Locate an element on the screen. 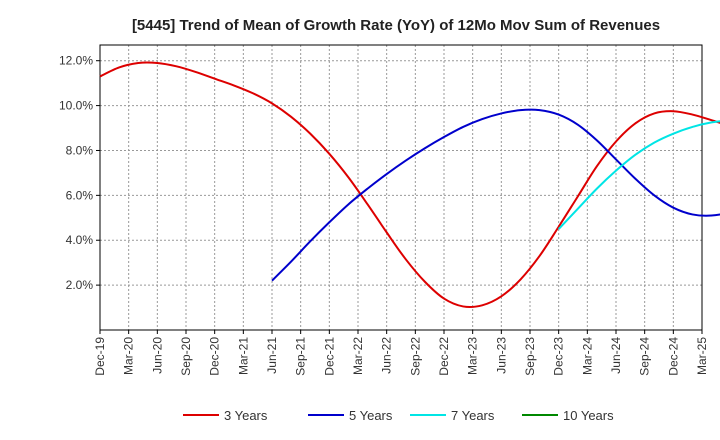 This screenshot has width=720, height=440. x-tick-label: Dec-21 is located at coordinates (329, 356).